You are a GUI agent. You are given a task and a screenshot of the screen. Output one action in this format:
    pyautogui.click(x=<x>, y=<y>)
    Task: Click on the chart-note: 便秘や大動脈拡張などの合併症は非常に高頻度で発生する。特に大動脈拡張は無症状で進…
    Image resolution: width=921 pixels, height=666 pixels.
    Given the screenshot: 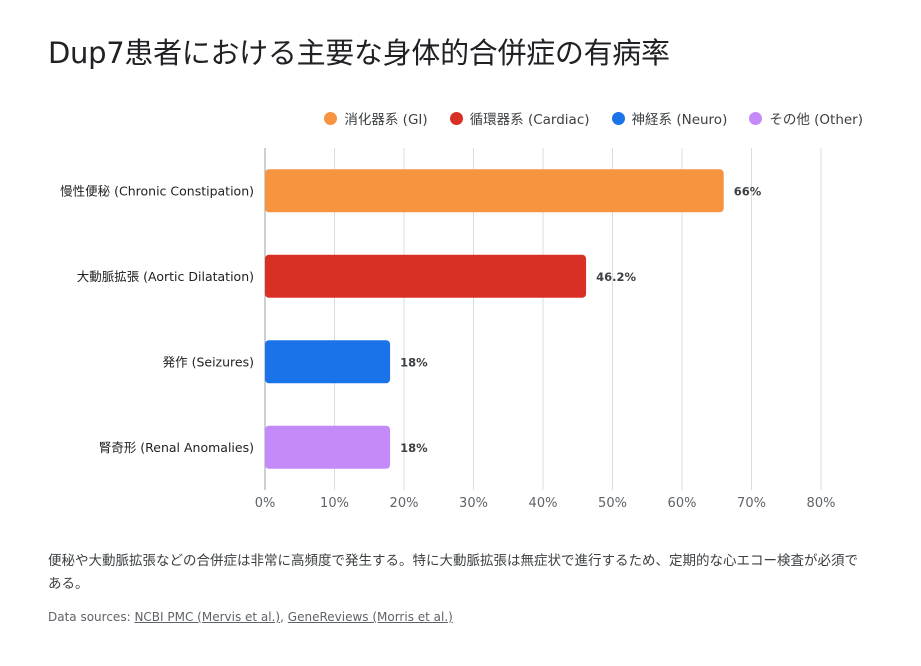 What is the action you would take?
    pyautogui.click(x=453, y=572)
    